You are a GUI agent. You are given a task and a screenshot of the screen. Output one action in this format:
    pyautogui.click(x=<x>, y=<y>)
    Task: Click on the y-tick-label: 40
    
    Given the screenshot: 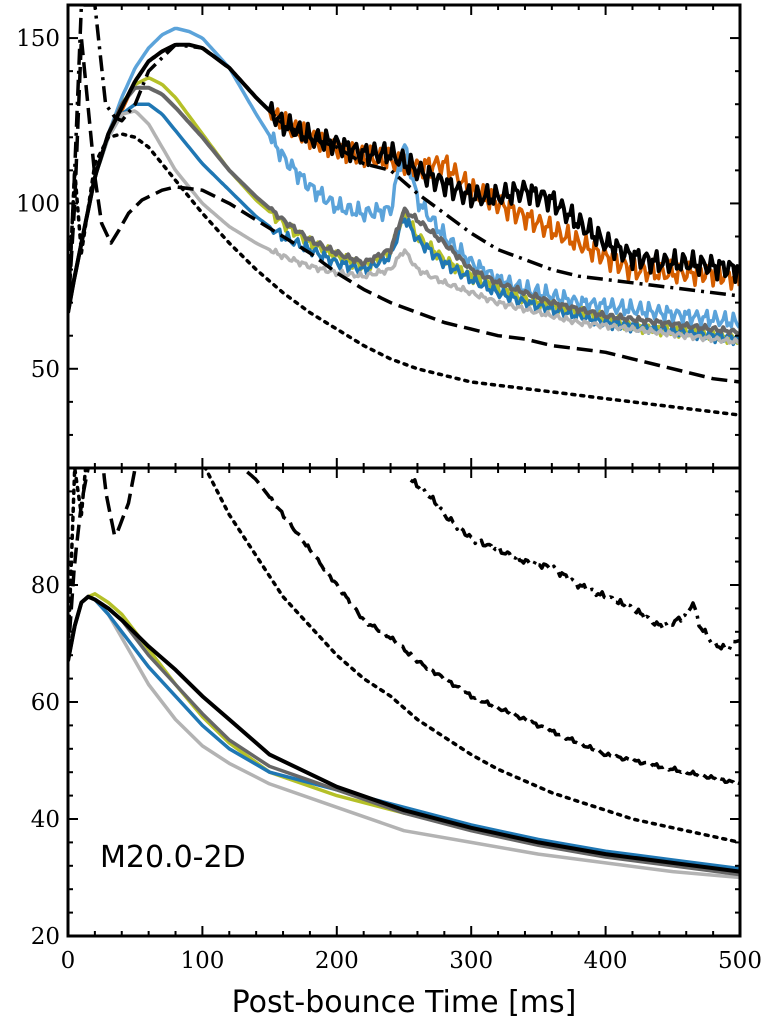 What is the action you would take?
    pyautogui.click(x=45, y=820)
    